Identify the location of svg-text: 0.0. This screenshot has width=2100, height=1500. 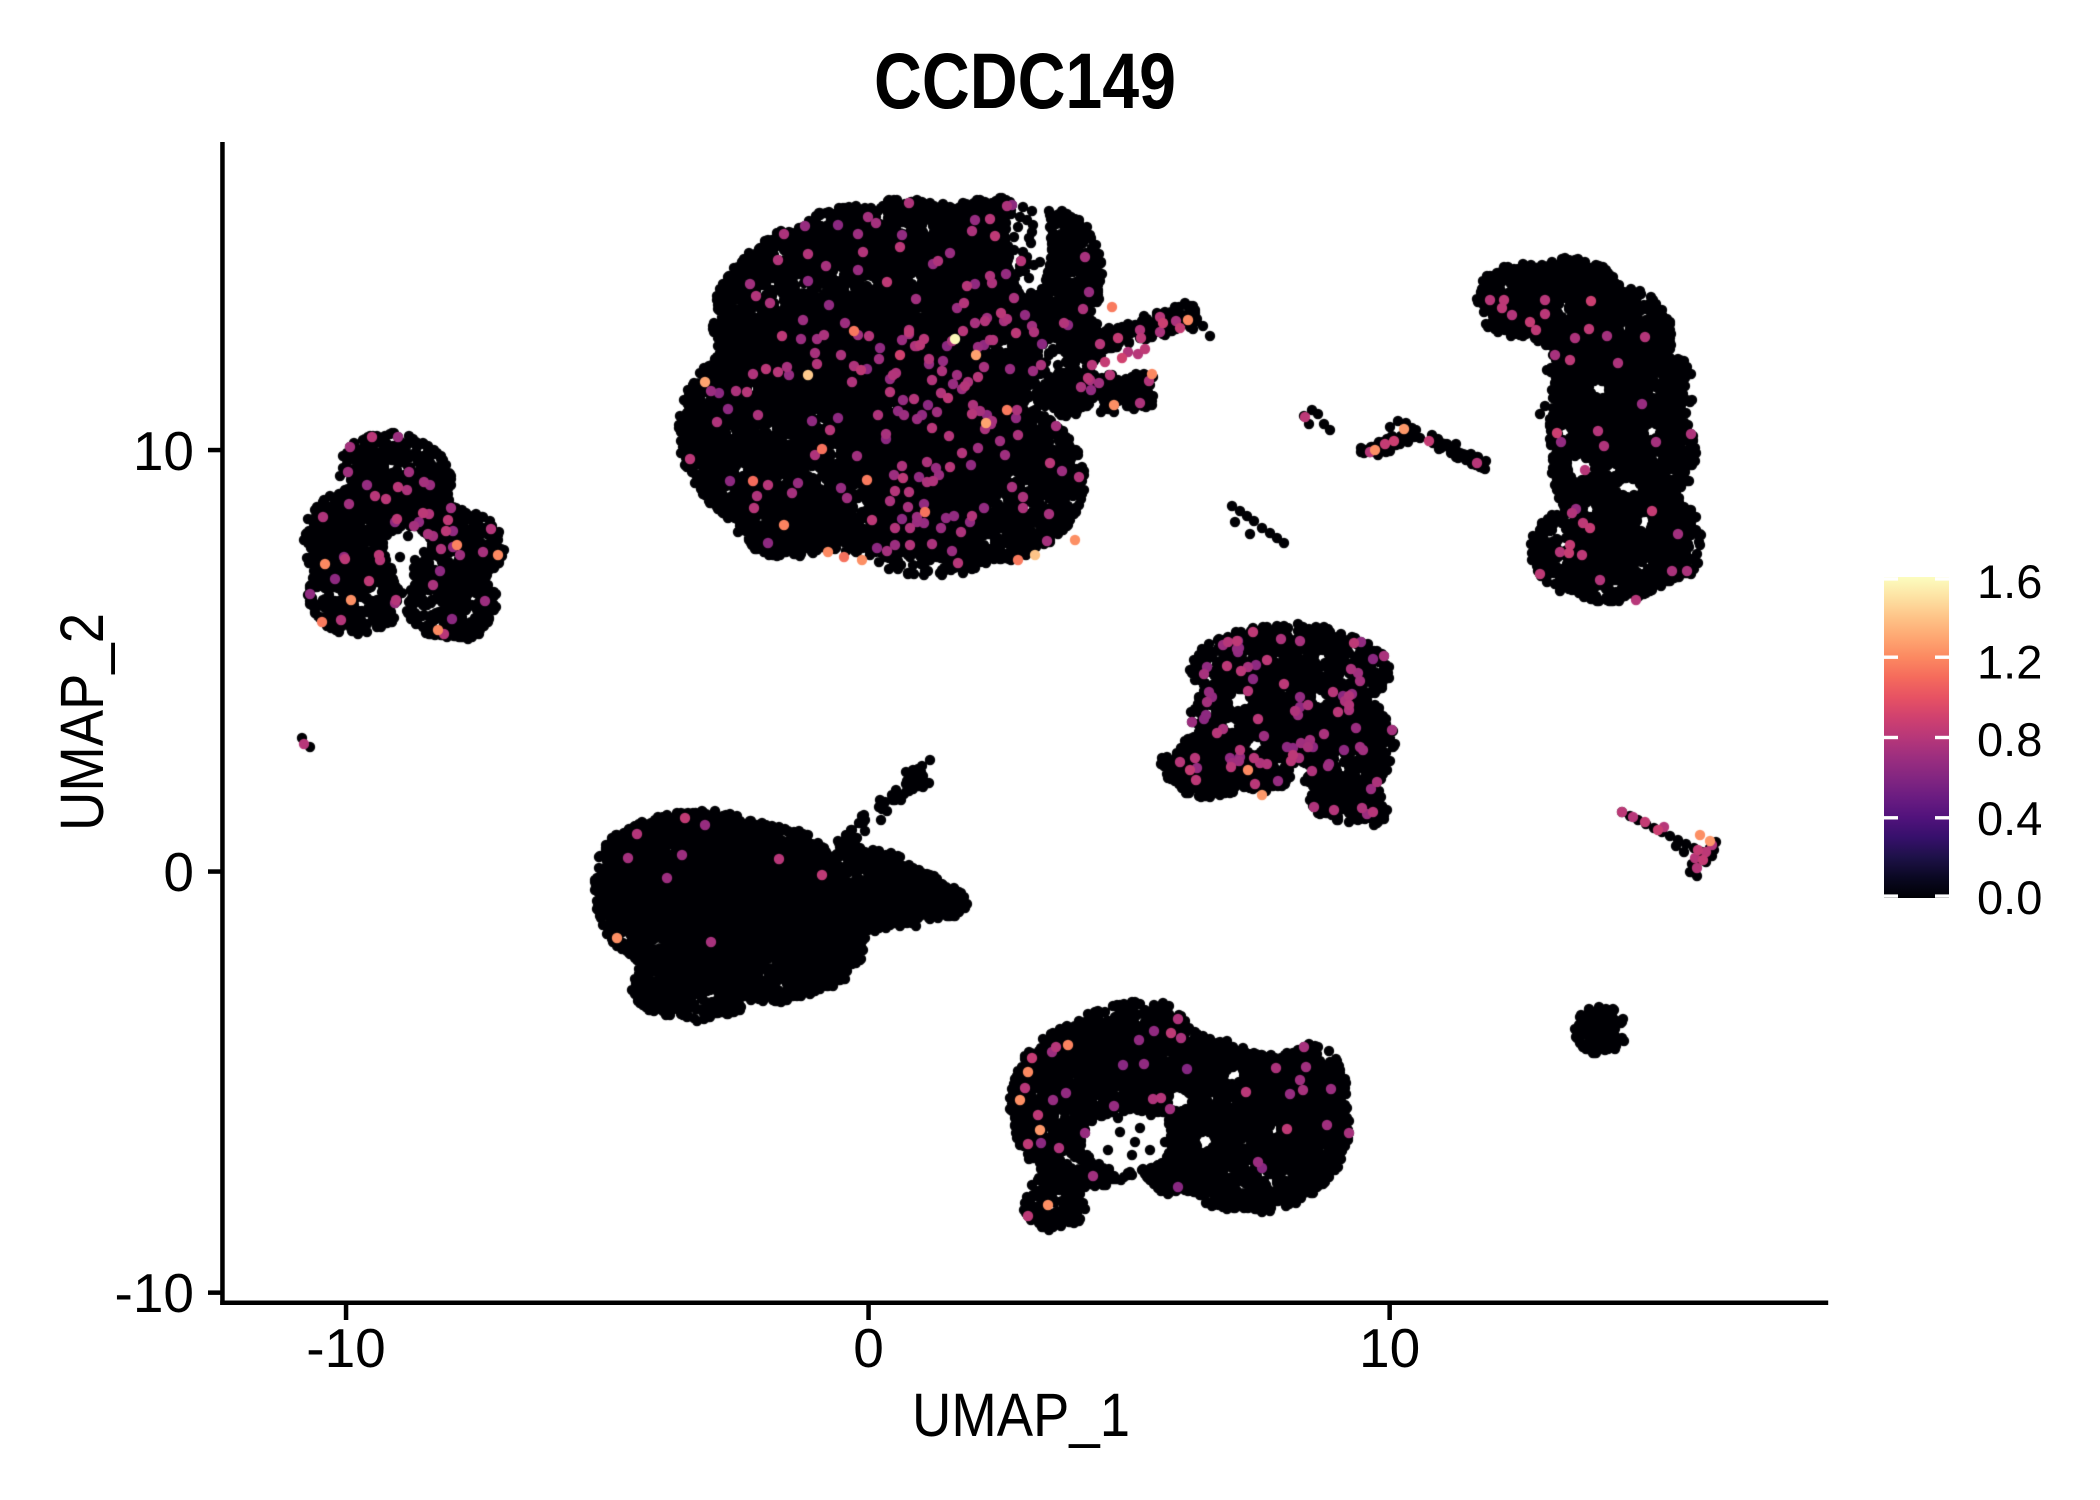
(2009, 897).